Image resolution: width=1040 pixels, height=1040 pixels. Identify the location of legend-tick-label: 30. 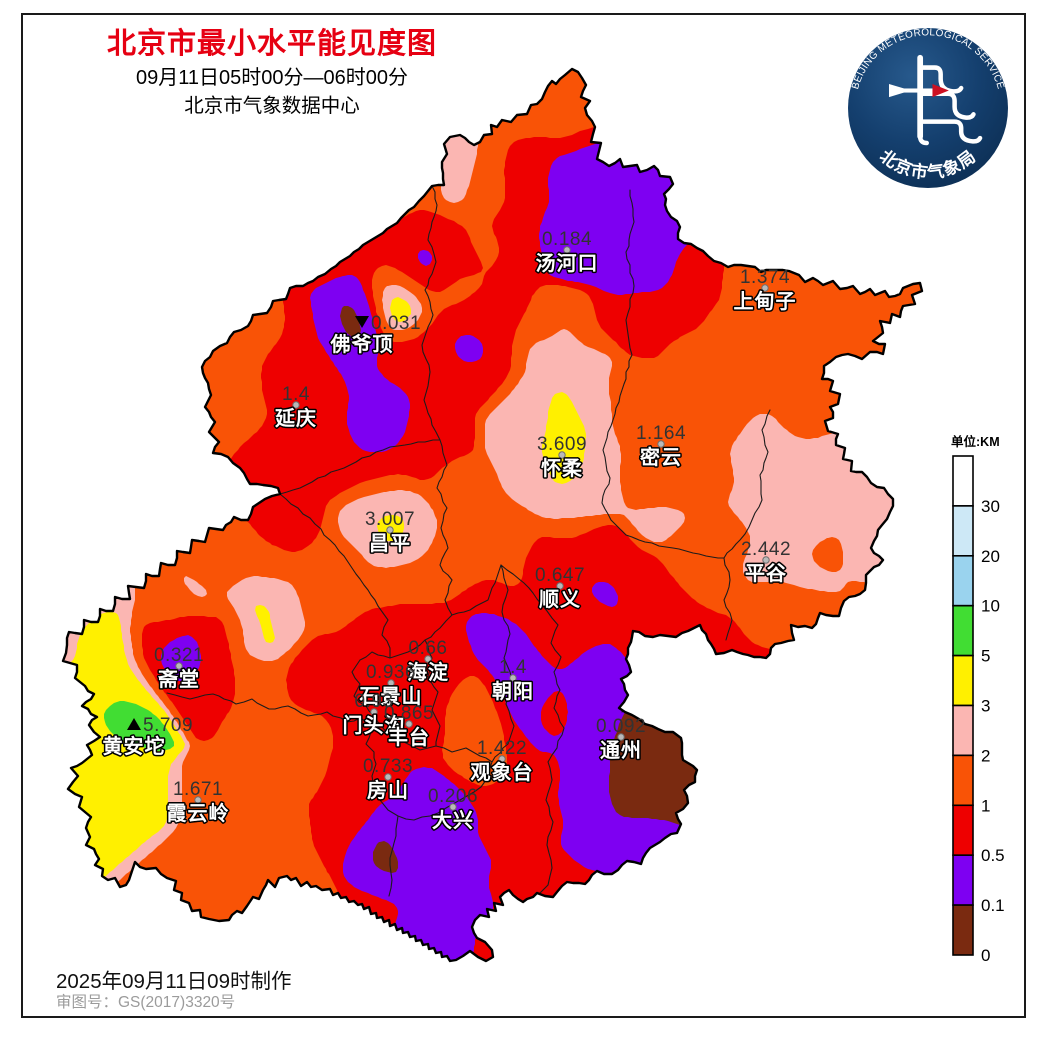
(990, 506).